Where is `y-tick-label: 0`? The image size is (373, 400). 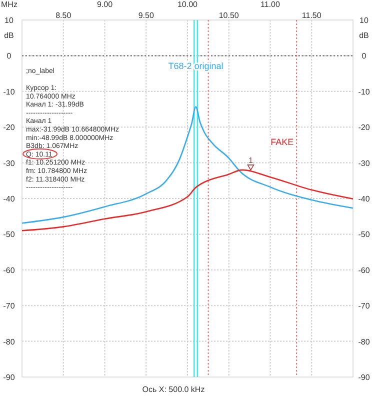
y-tick-label: 0 is located at coordinates (9, 56).